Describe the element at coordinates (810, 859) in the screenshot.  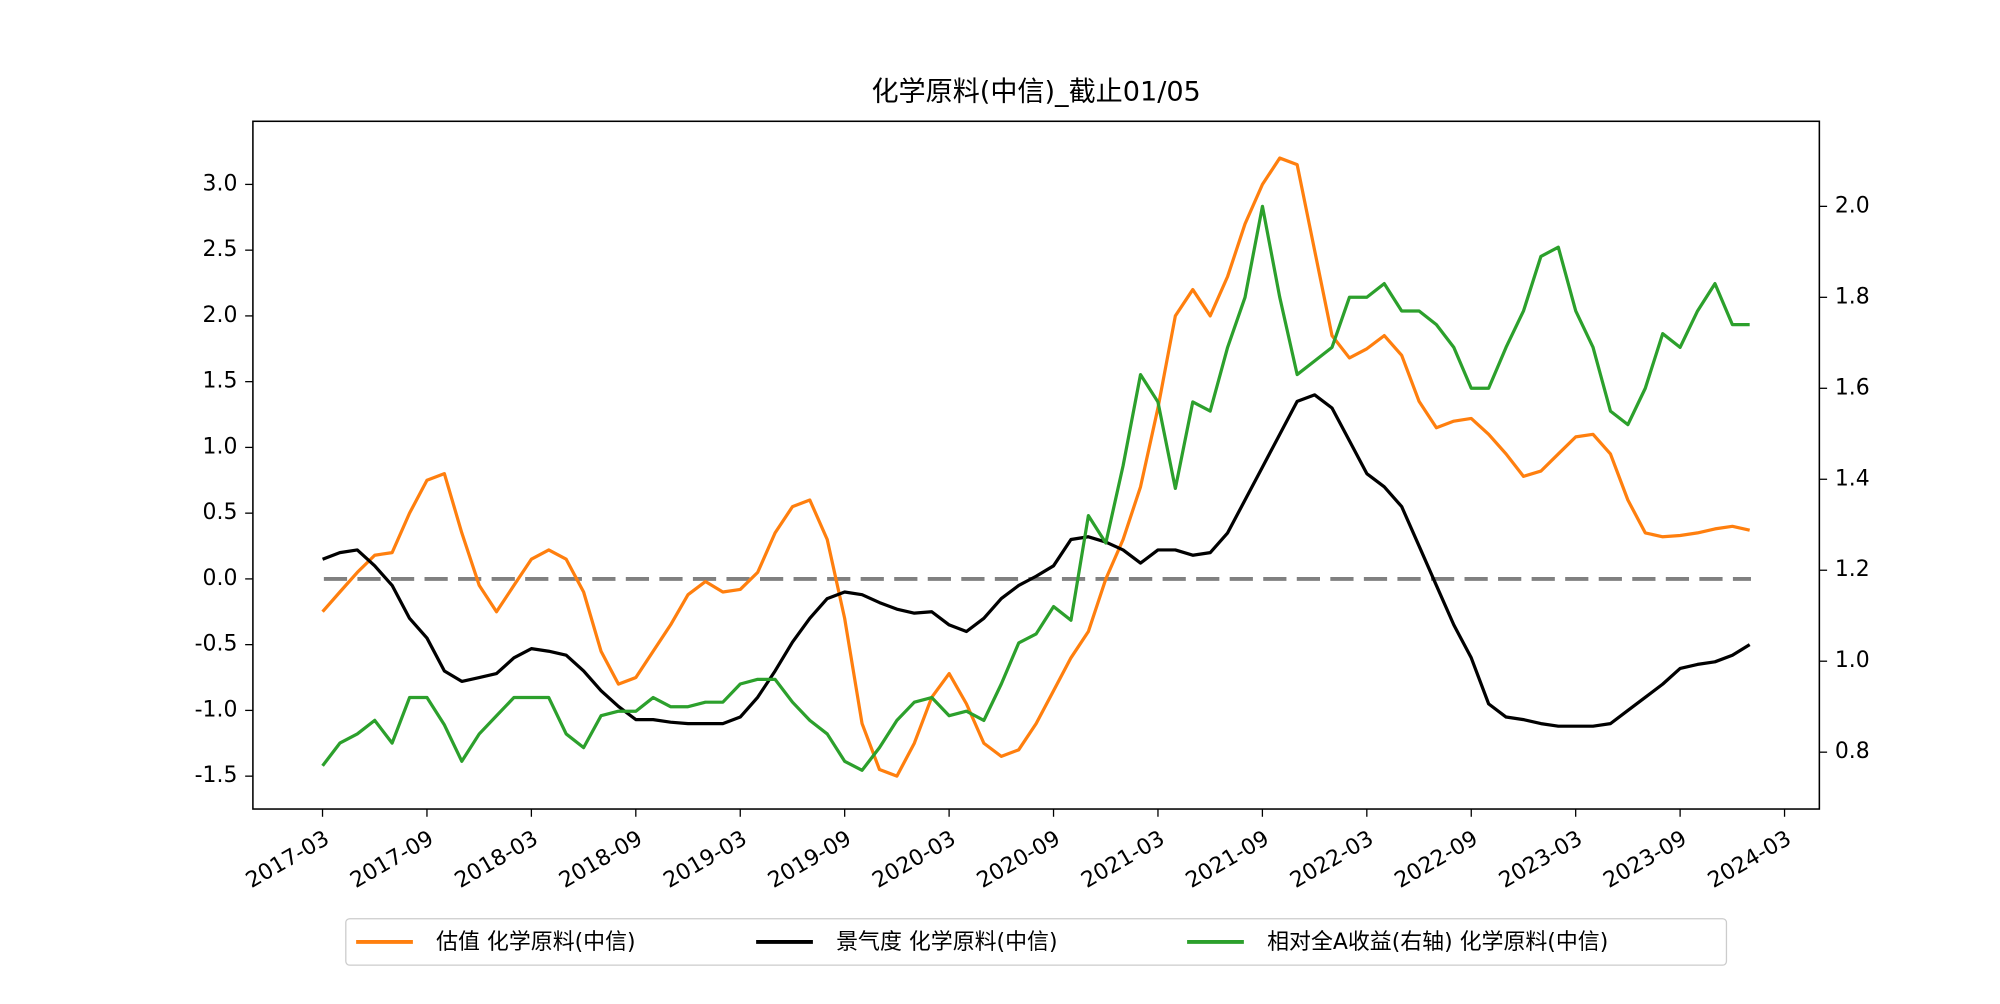
I see `x-tick-label: 2019-09` at that location.